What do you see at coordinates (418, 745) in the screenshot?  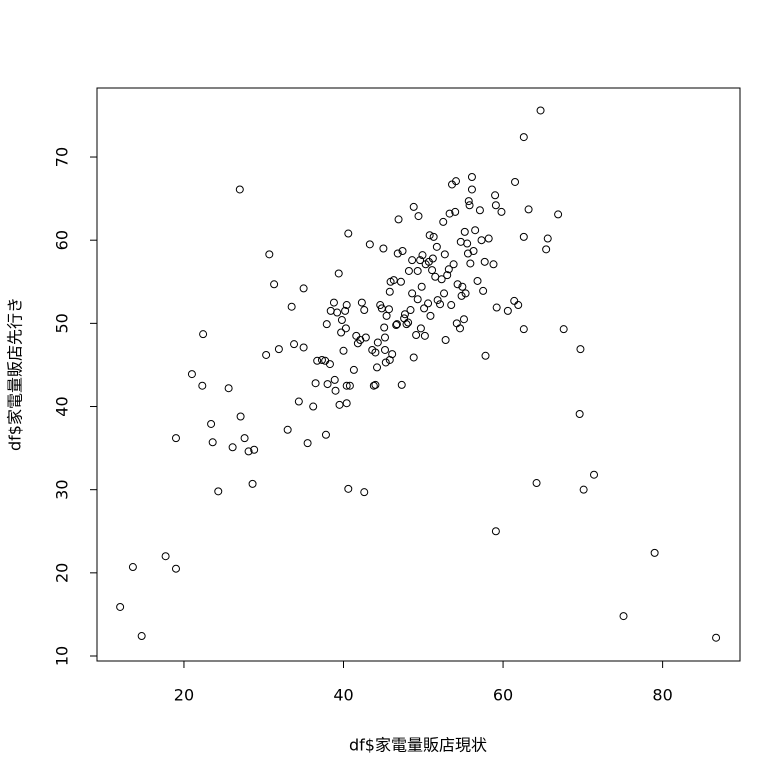 I see `x-axis-label: df$家電量販店現状` at bounding box center [418, 745].